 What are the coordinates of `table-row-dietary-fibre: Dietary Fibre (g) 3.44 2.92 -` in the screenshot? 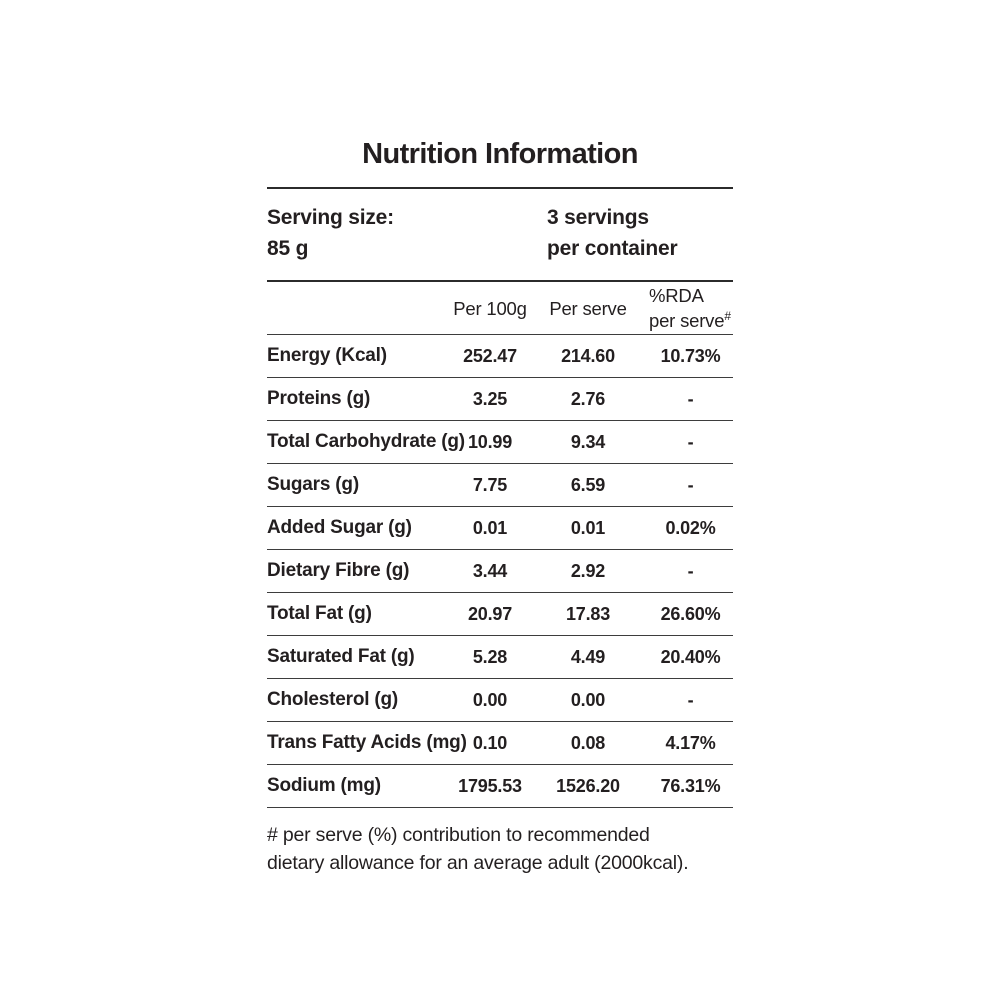 It's located at (500, 571).